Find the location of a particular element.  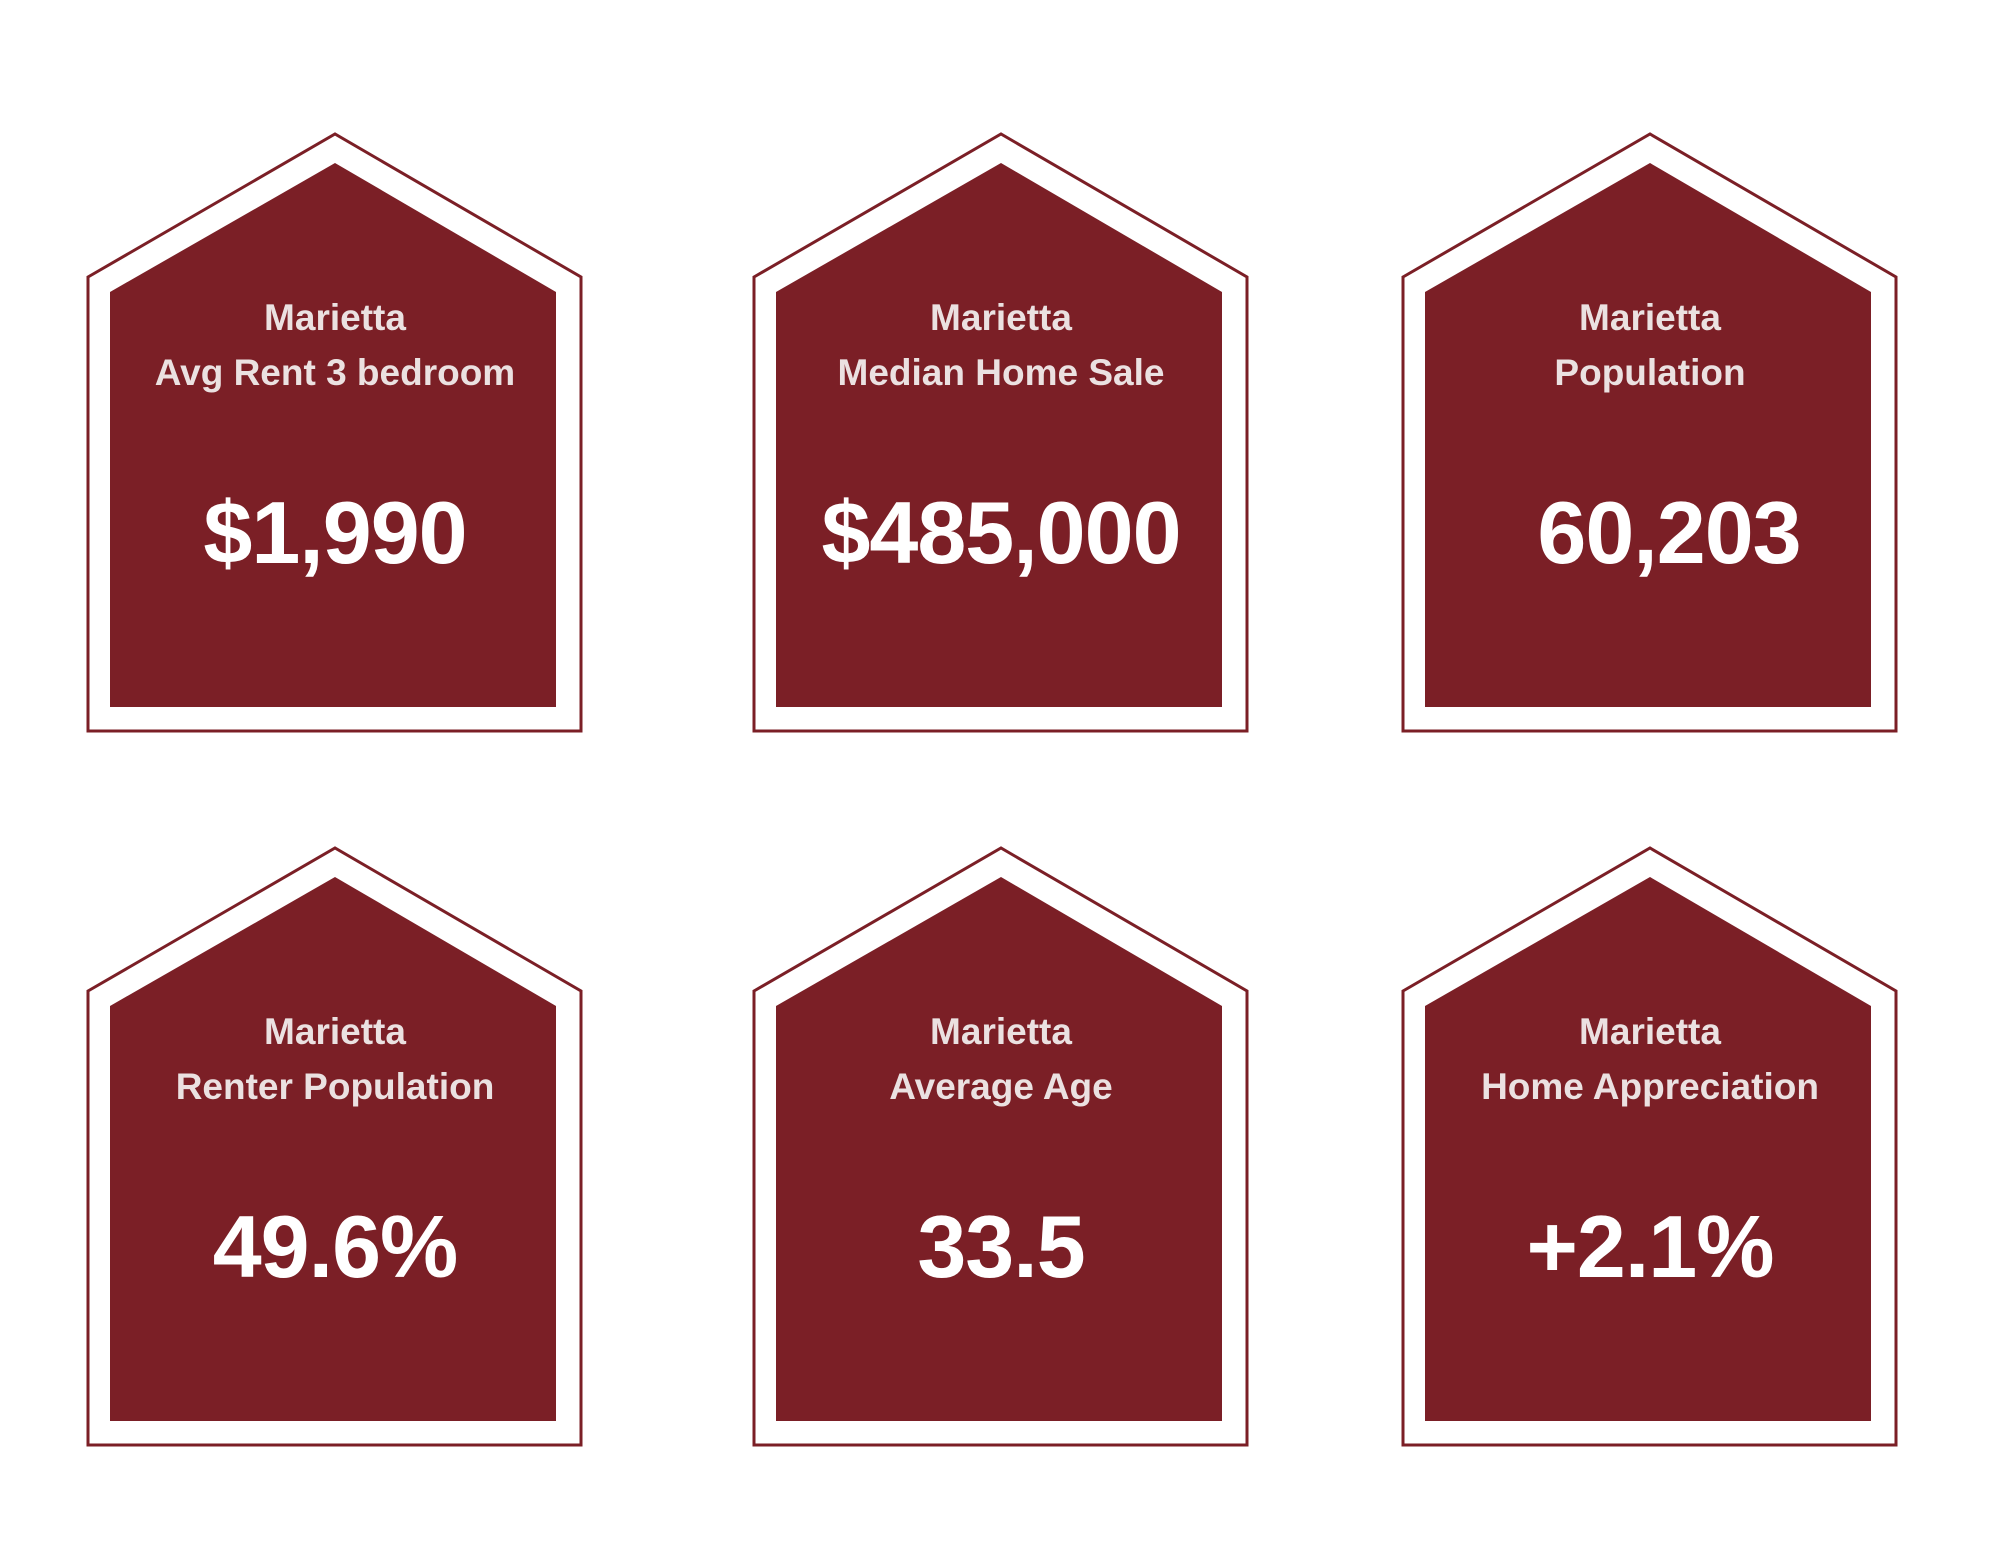

stat-label: Renter Population is located at coordinates (335, 1086).